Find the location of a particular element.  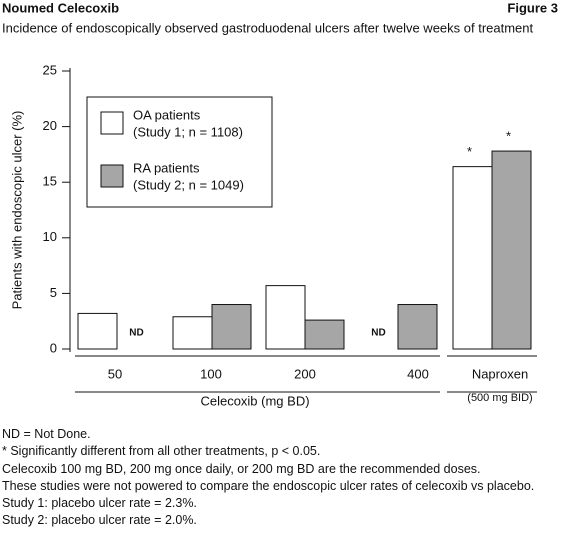

y-tick-label: 15 is located at coordinates (50, 181).